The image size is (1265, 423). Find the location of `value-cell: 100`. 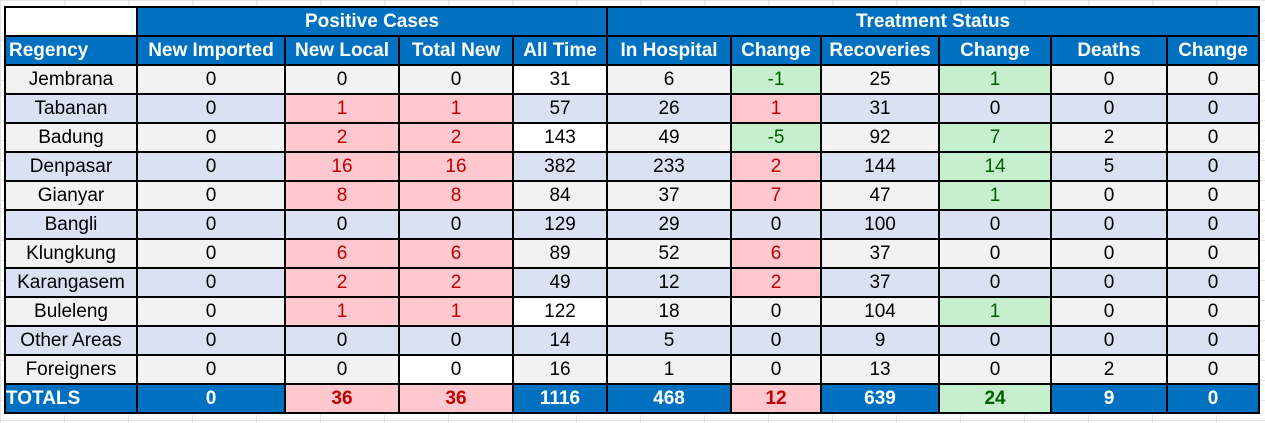

value-cell: 100 is located at coordinates (880, 224).